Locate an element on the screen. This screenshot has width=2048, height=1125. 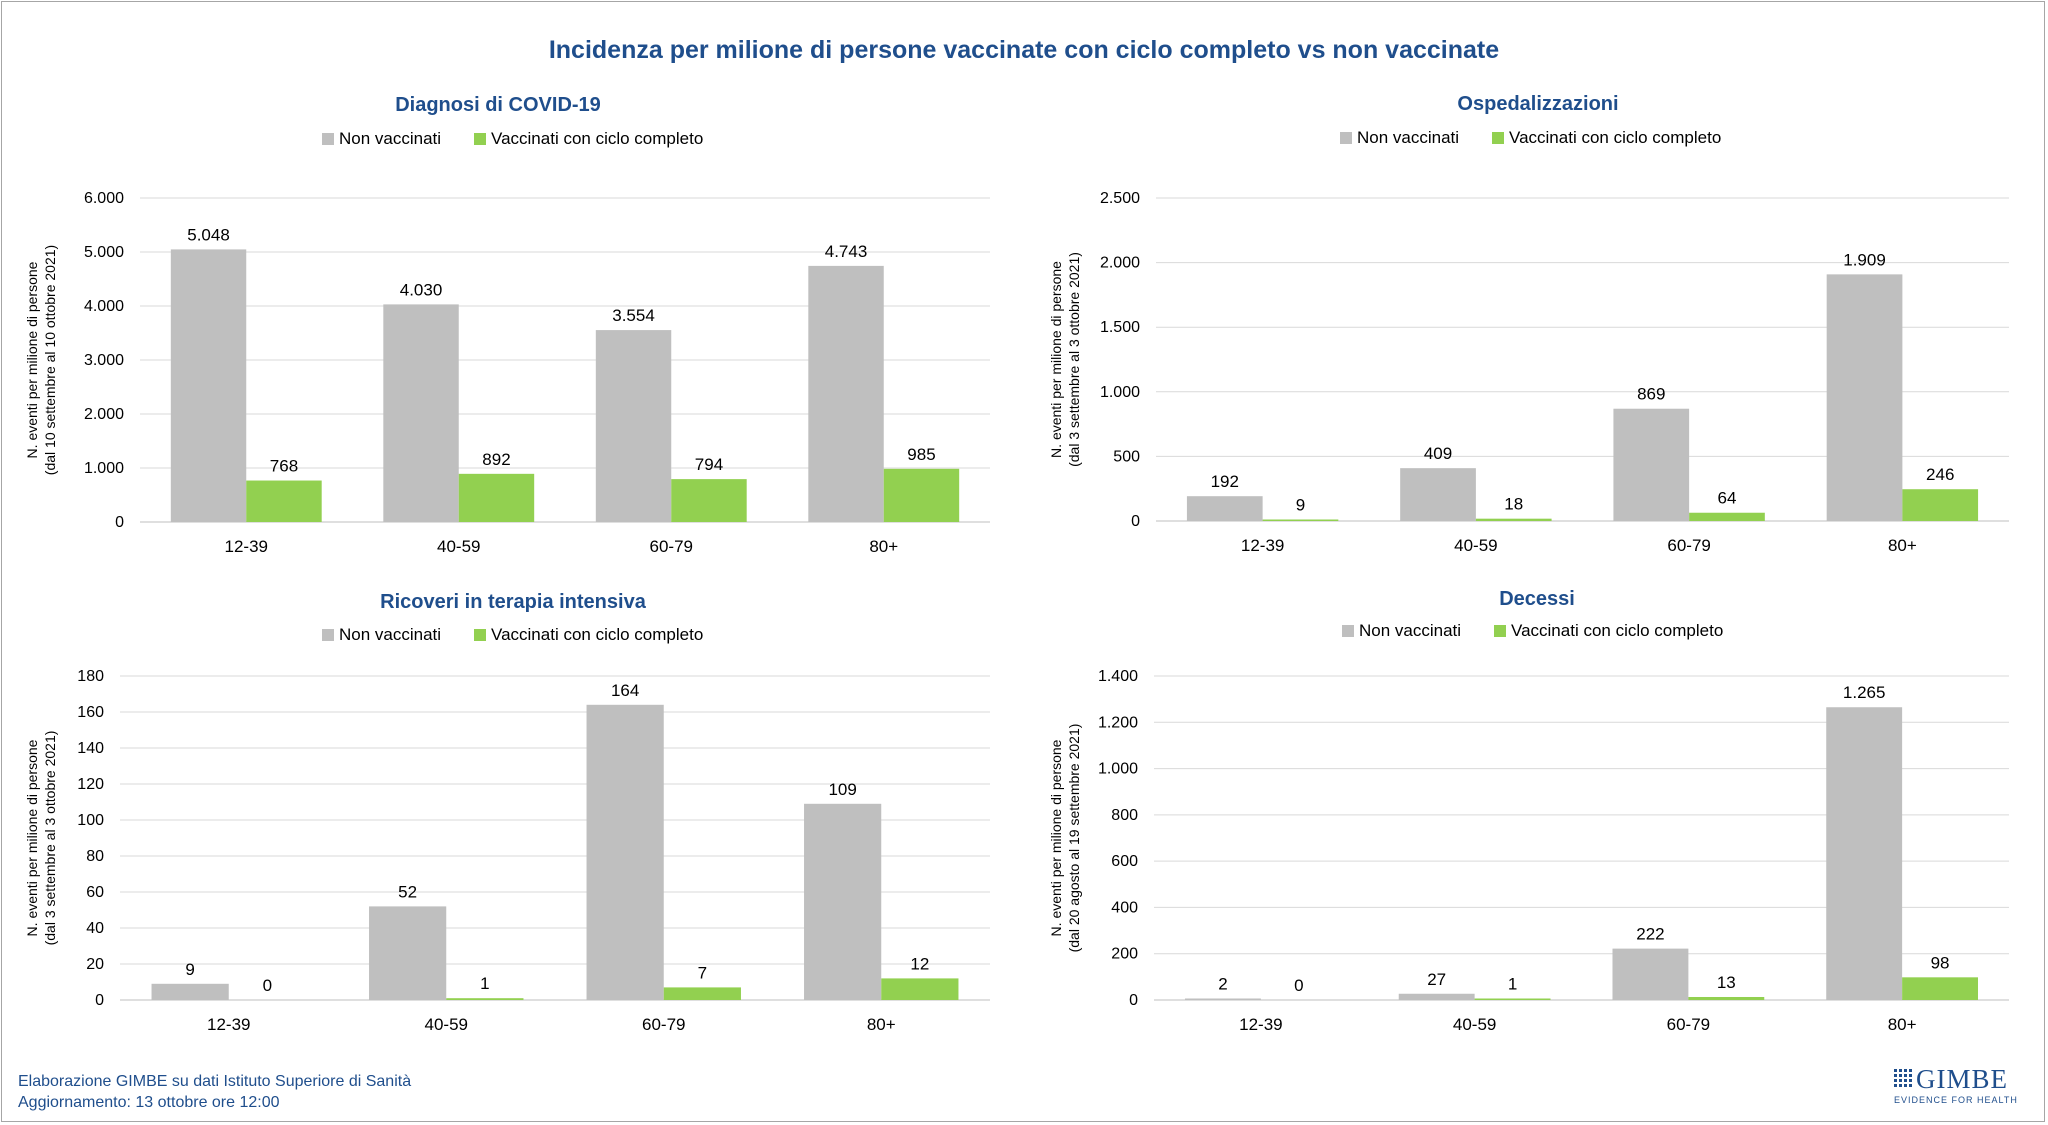
y-tick-label: 3.000 is located at coordinates (104, 360).